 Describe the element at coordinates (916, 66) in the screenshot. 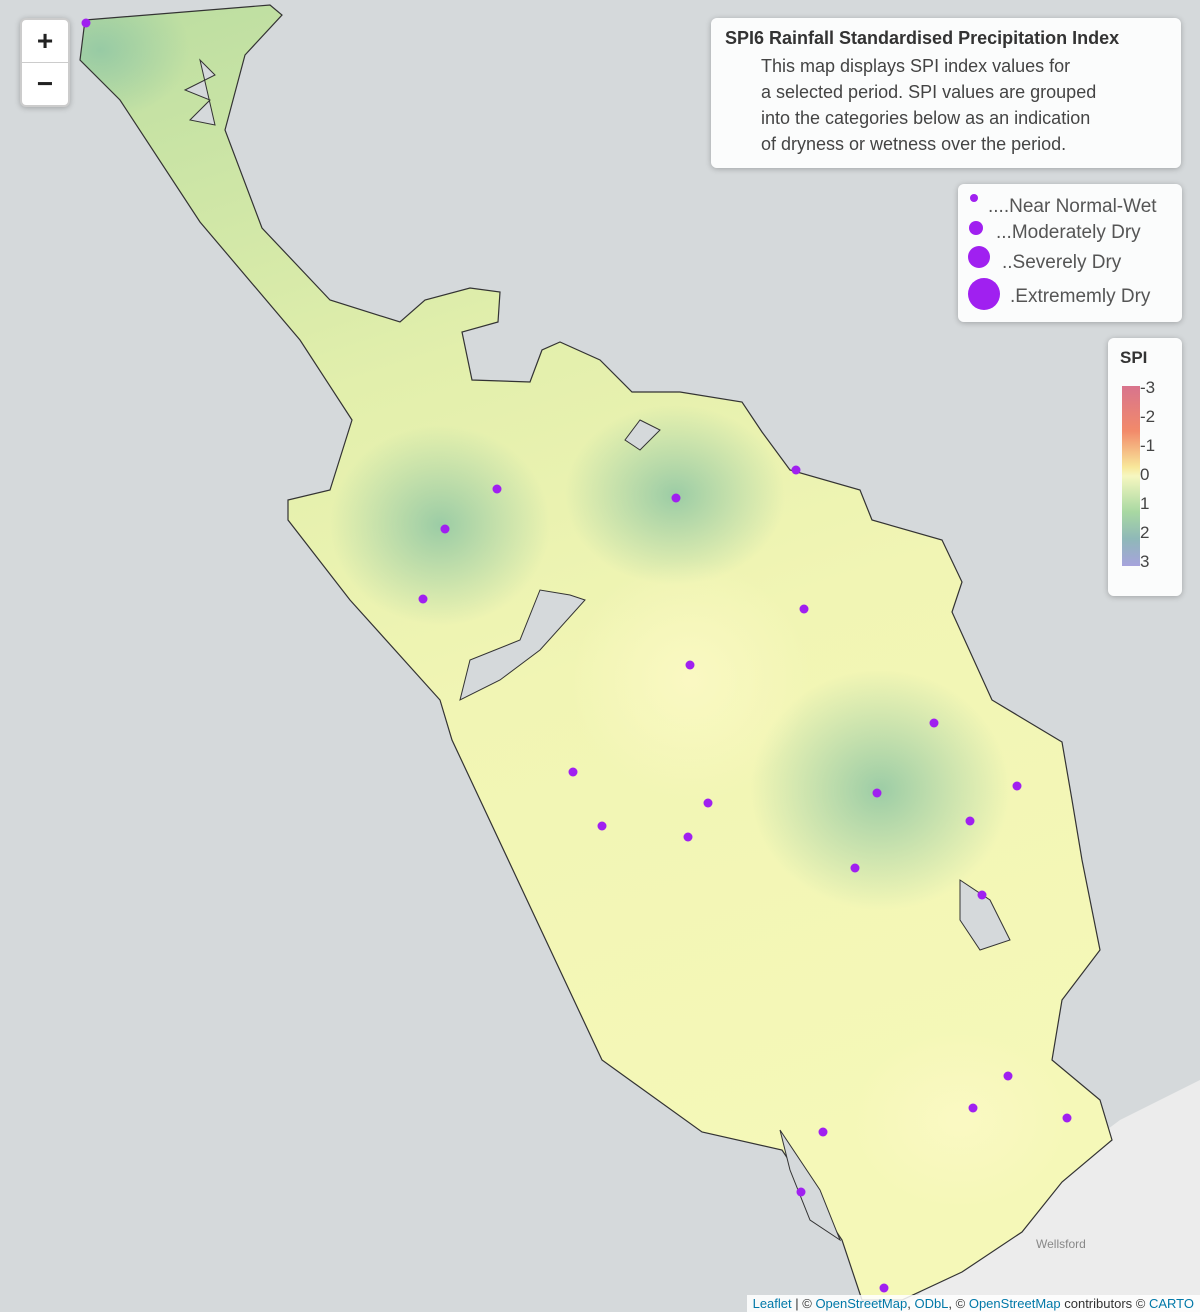

I see `info-line: This map displays SPI index values for` at that location.